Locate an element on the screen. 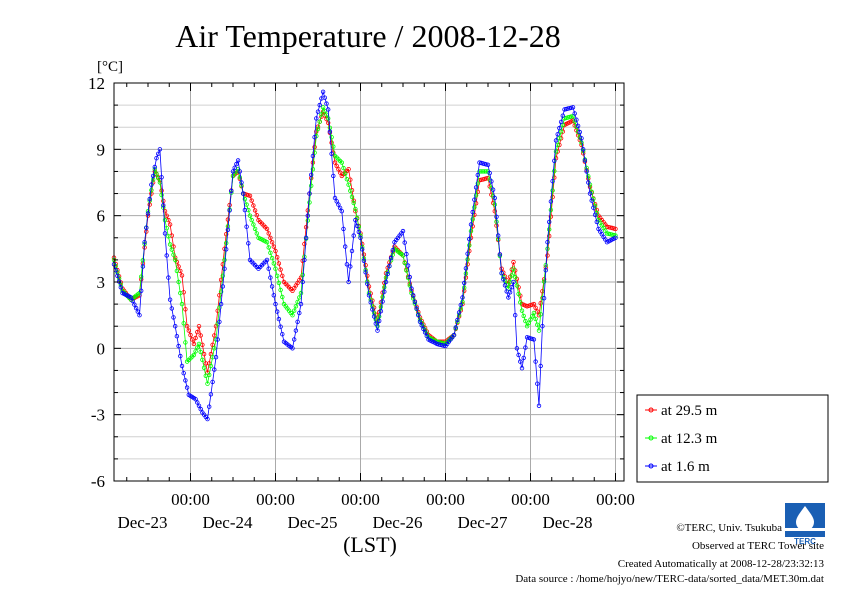 This screenshot has height=595, width=842. x-tick-date-label: Dec-26 is located at coordinates (397, 522).